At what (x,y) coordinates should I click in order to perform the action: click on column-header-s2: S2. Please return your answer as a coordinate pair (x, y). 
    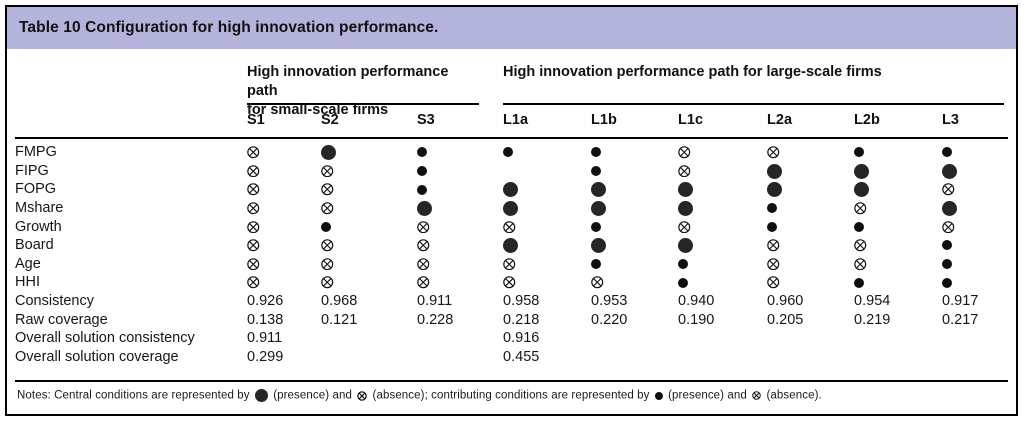
    Looking at the image, I should click on (369, 122).